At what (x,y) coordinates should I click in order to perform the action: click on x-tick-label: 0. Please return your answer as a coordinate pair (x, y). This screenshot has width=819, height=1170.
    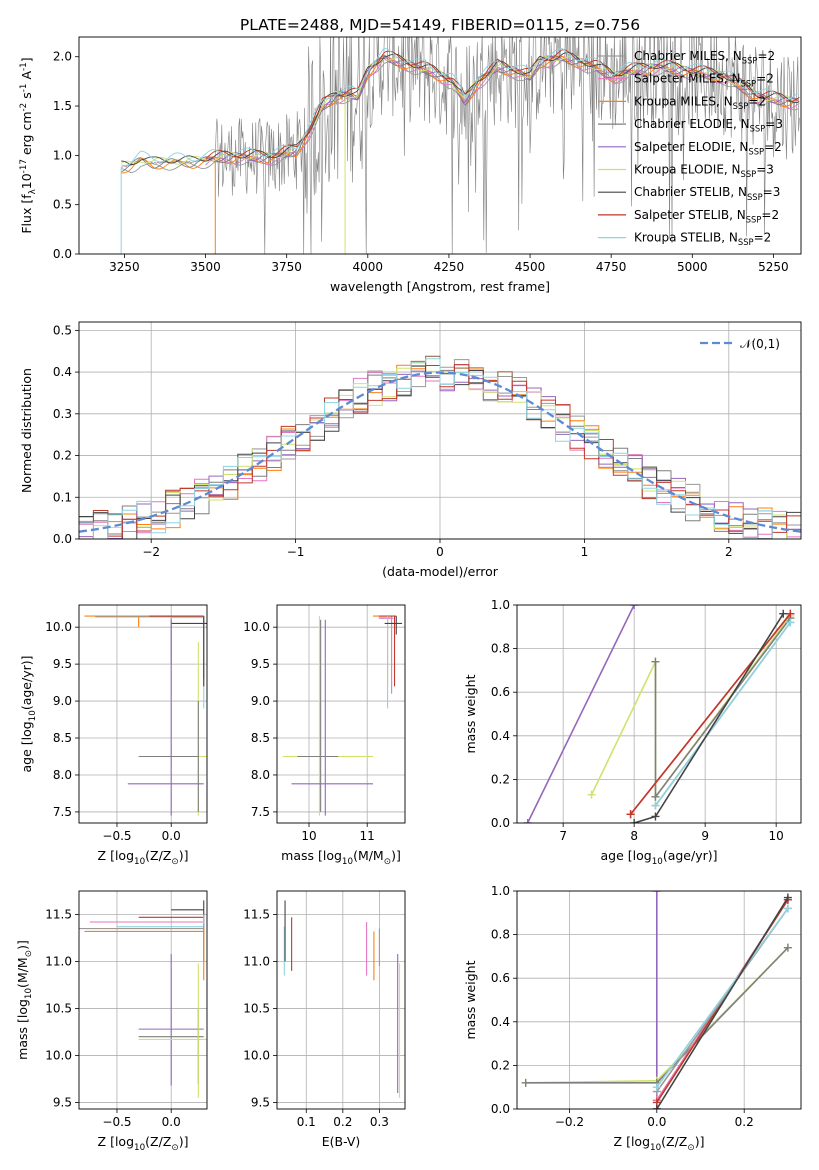
    Looking at the image, I should click on (440, 552).